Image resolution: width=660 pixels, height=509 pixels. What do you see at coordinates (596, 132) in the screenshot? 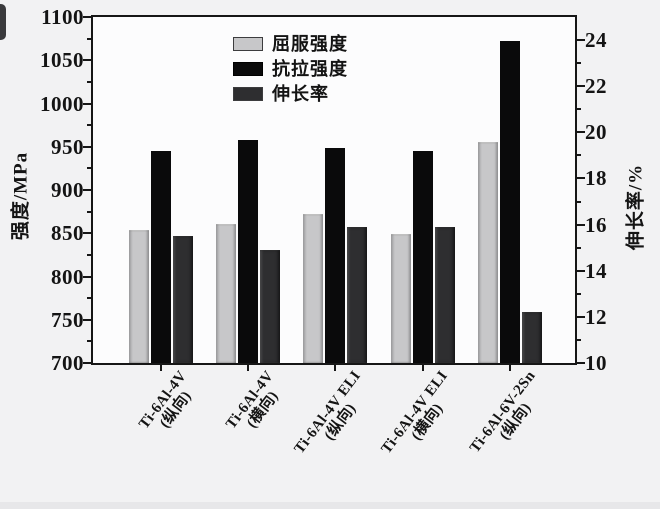
I see `right-axis-tick-label: 20` at bounding box center [596, 132].